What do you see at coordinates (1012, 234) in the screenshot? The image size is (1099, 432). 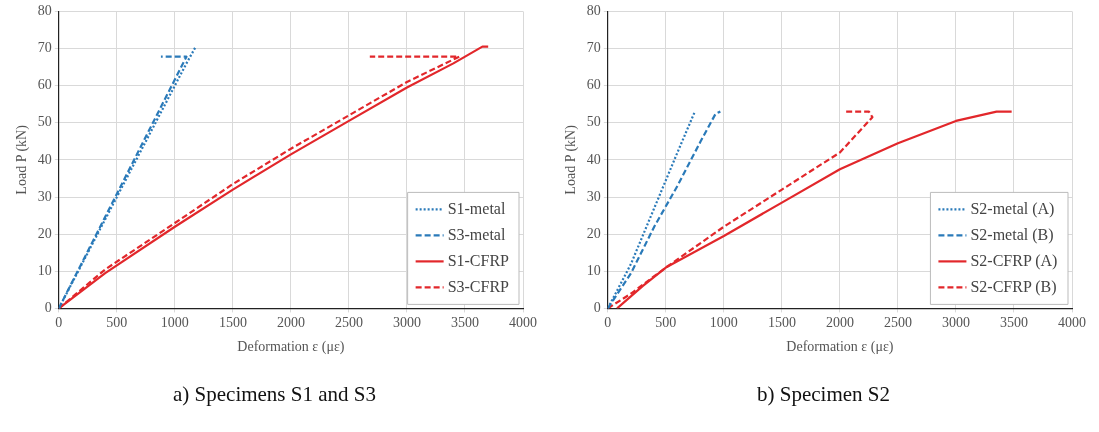 I see `legend-label: S2-metal (B)` at bounding box center [1012, 234].